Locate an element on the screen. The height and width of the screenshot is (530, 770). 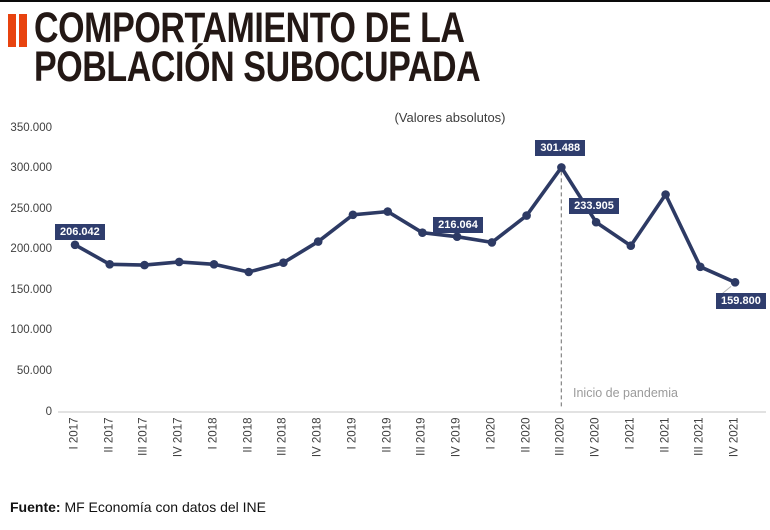
y-tick-label: 350.000 is located at coordinates (31, 127).